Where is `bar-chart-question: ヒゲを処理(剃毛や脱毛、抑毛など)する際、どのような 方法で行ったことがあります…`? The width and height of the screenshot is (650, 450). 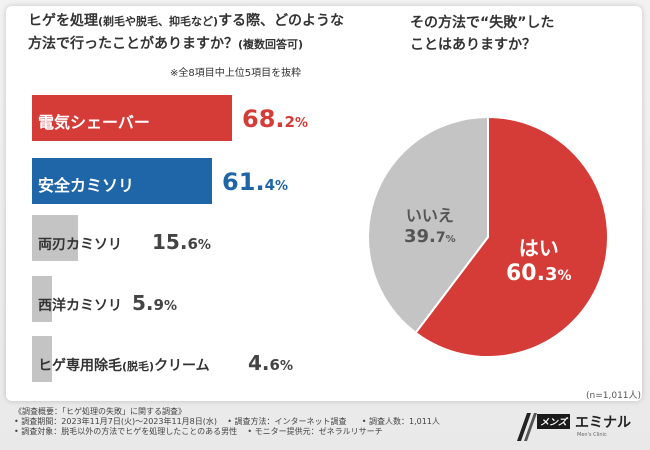
bar-chart-question: ヒゲを処理(剃毛や脱毛、抑毛など)する際、どのような 方法で行ったことがあります… is located at coordinates (186, 32).